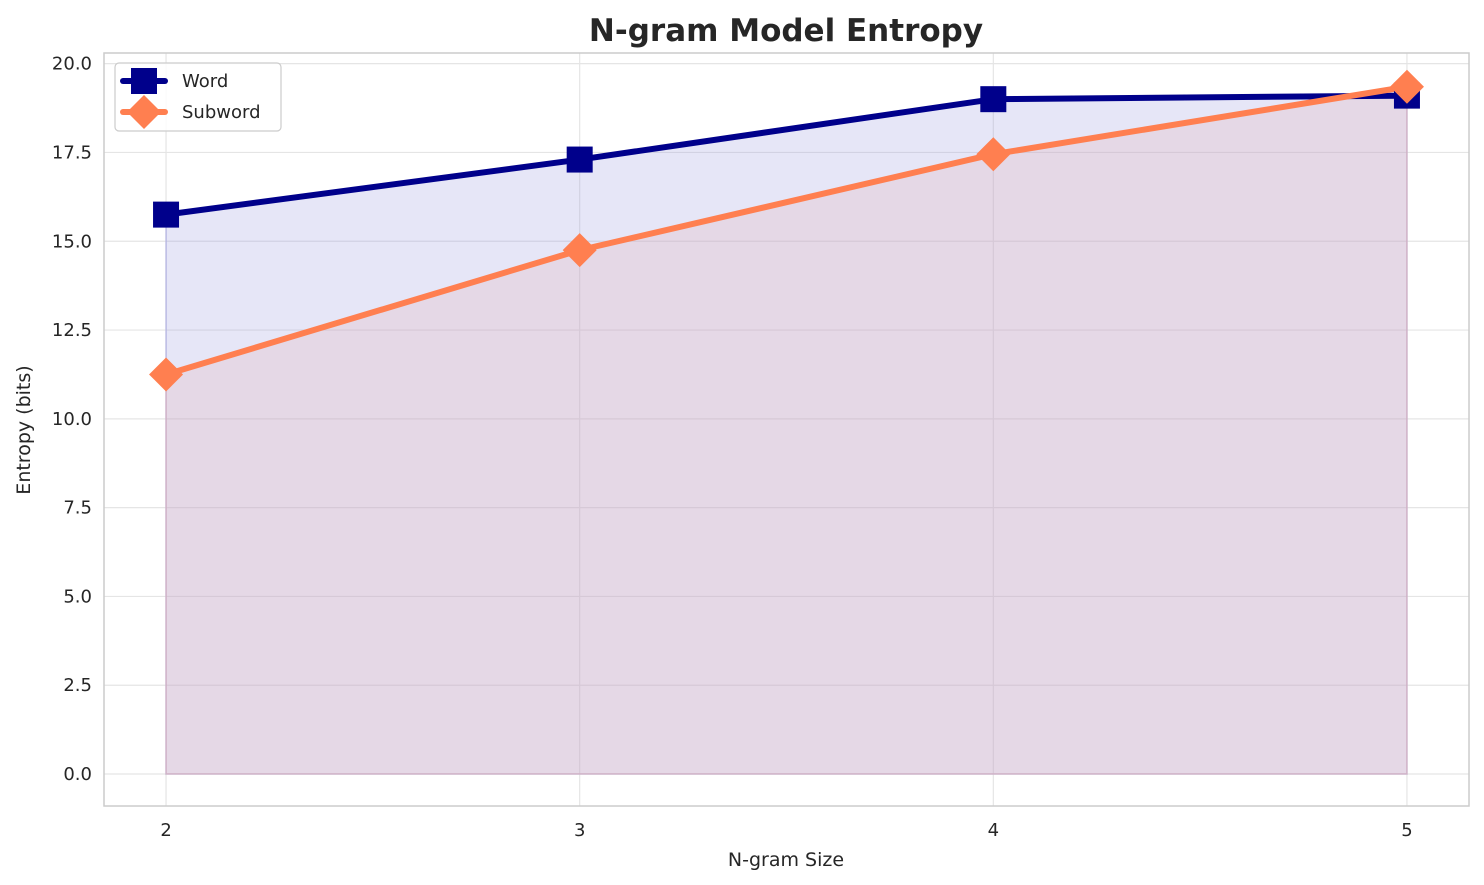  Describe the element at coordinates (77, 774) in the screenshot. I see `y-tick-label: 0.0` at that location.